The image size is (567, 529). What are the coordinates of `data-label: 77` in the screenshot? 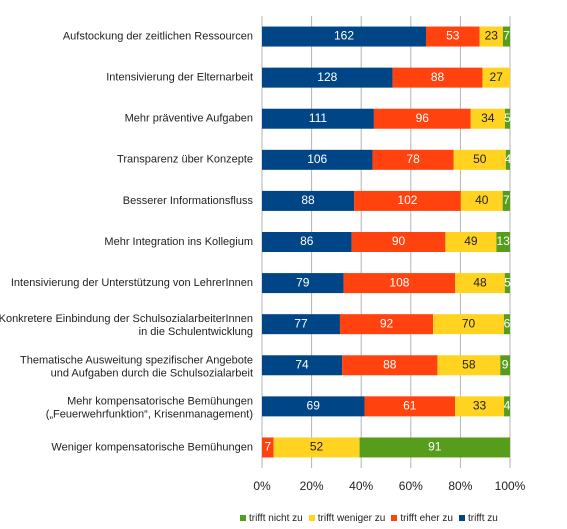 It's located at (301, 323).